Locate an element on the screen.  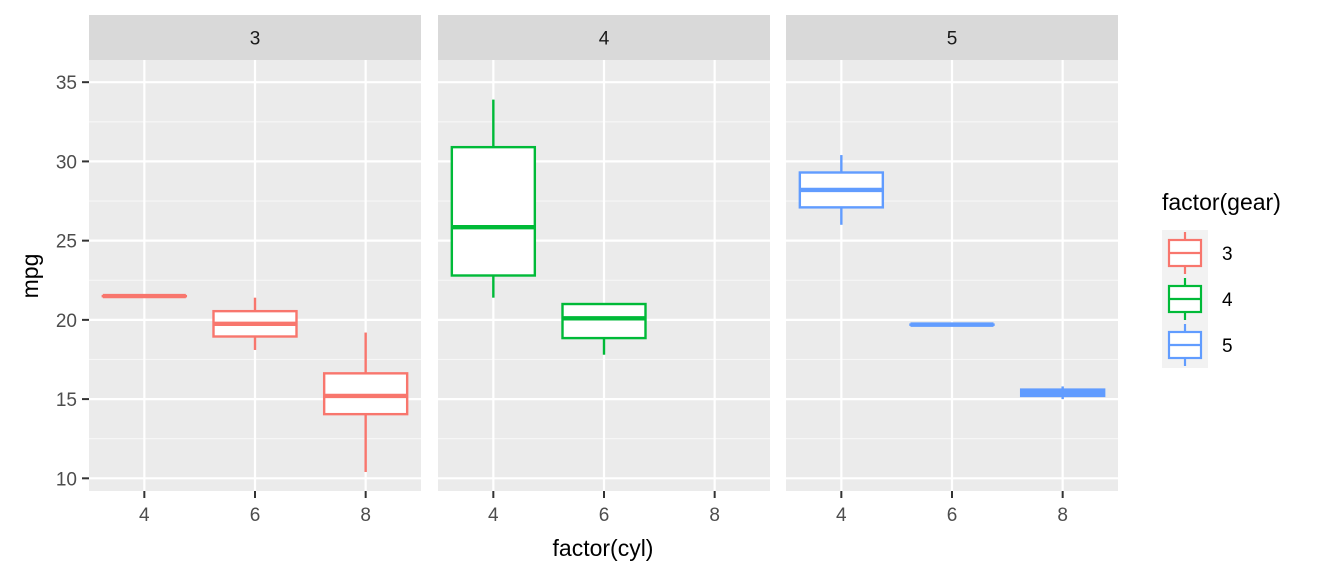
legend-entry-4: 4 is located at coordinates (1197, 299).